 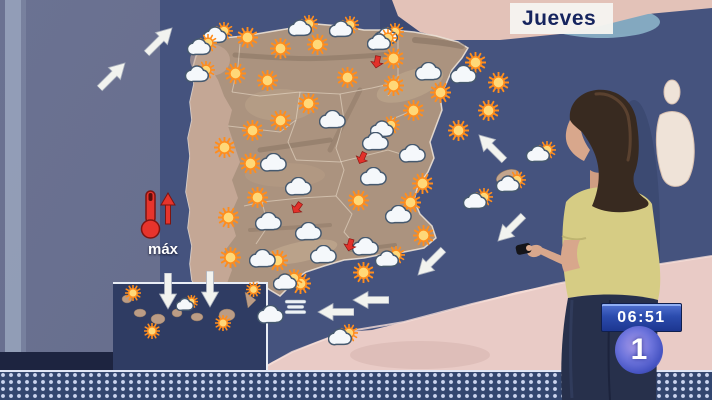 What do you see at coordinates (163, 249) in the screenshot?
I see `max-label: máx` at bounding box center [163, 249].